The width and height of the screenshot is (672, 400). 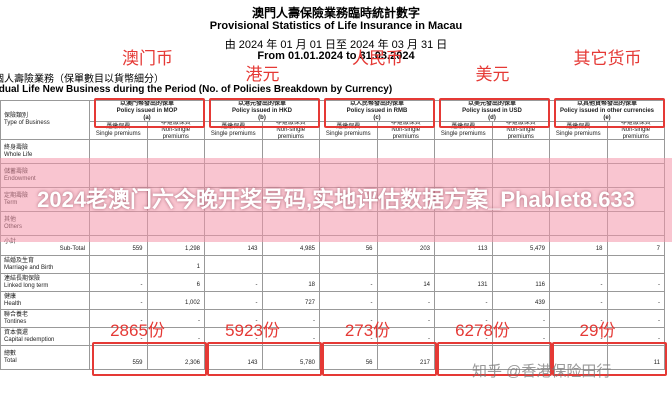 I want to click on group-zh: 以港元發出的保單, so click(x=261, y=103).